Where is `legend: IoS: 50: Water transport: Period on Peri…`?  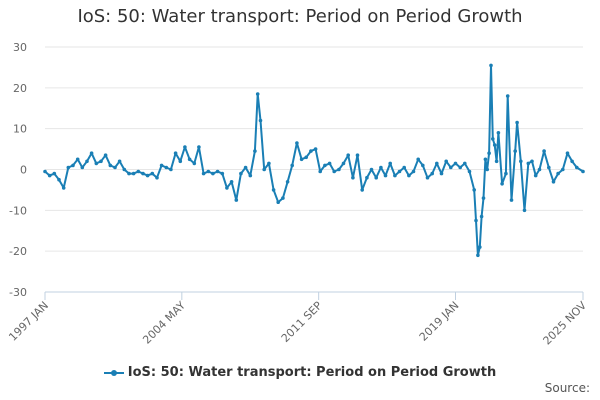 legend: IoS: 50: Water transport: Period on Peri… is located at coordinates (300, 372).